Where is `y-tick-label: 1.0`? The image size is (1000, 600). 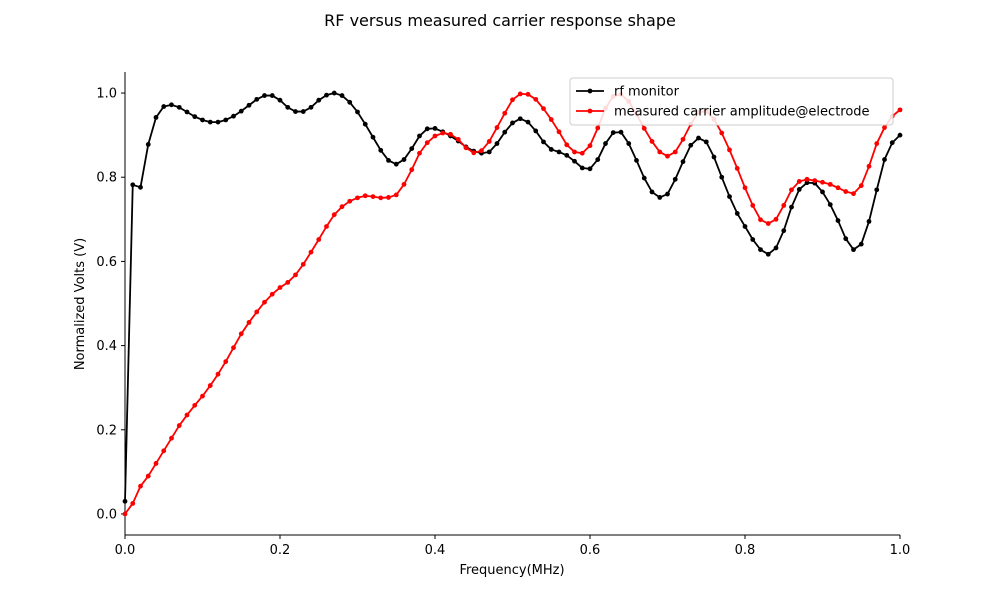
y-tick-label: 1.0 is located at coordinates (106, 94).